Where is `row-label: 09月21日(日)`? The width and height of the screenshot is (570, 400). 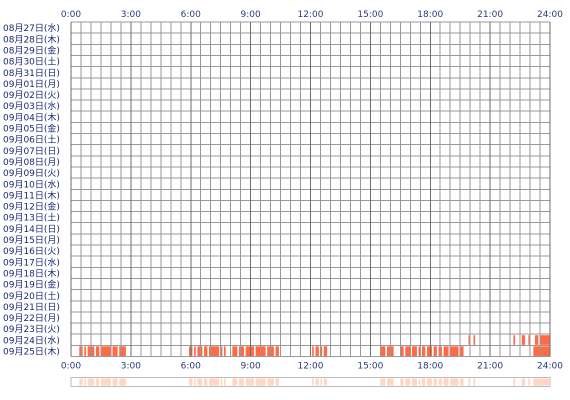
row-label: 09月21日(日) is located at coordinates (31, 307).